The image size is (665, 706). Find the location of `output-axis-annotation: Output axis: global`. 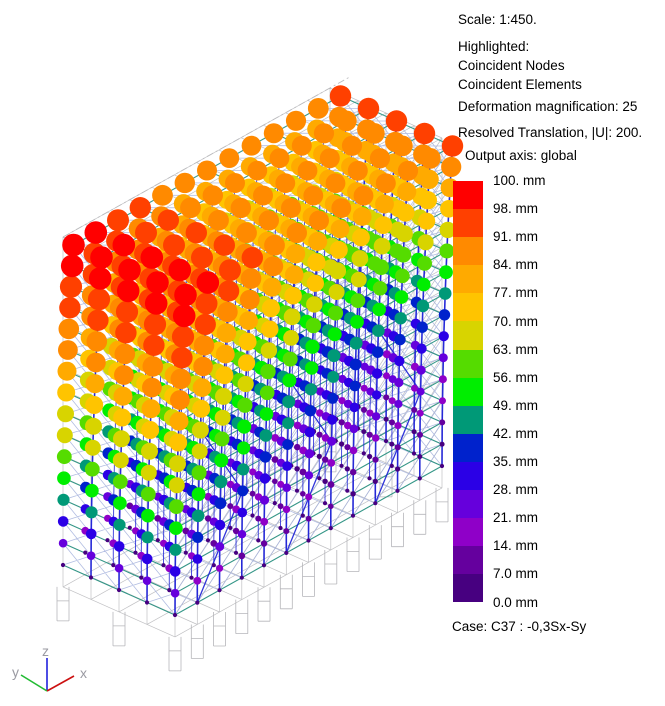

output-axis-annotation: Output axis: global is located at coordinates (521, 155).